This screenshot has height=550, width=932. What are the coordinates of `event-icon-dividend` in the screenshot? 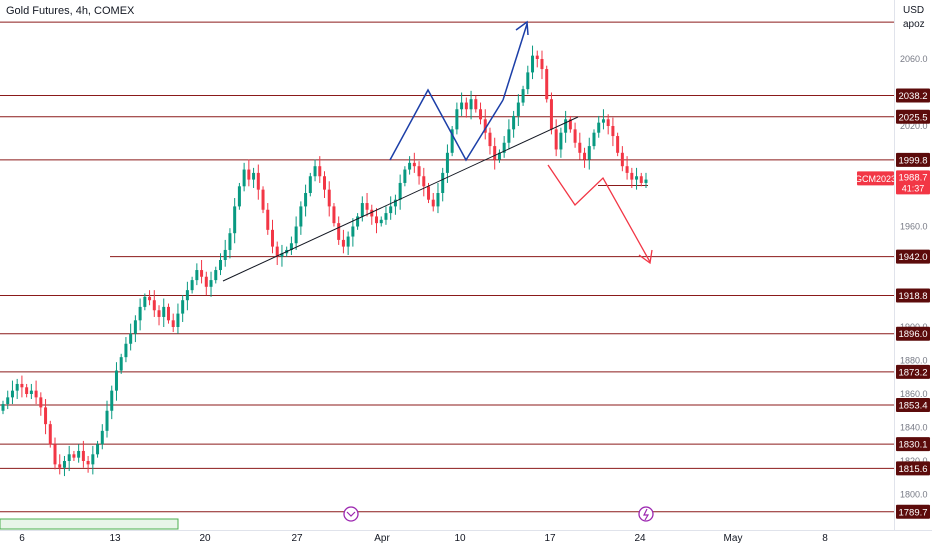 It's located at (351, 514).